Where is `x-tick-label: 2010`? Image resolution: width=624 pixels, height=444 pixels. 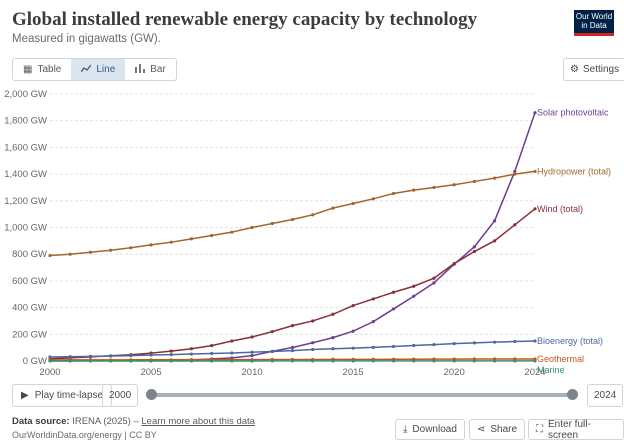 x-tick-label: 2010 is located at coordinates (252, 372).